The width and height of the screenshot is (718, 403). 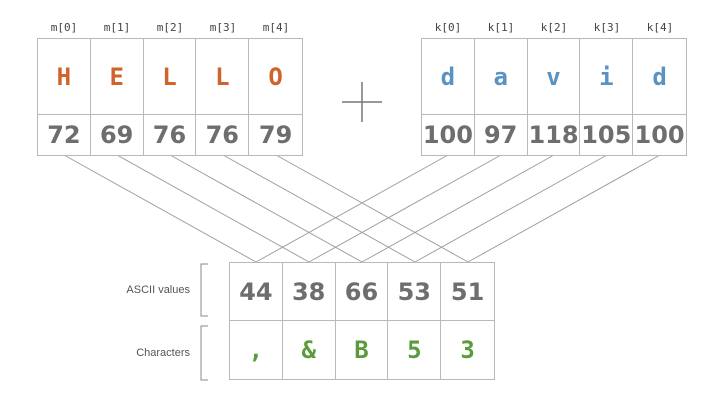 What do you see at coordinates (564, 208) in the screenshot?
I see `connector-k4` at bounding box center [564, 208].